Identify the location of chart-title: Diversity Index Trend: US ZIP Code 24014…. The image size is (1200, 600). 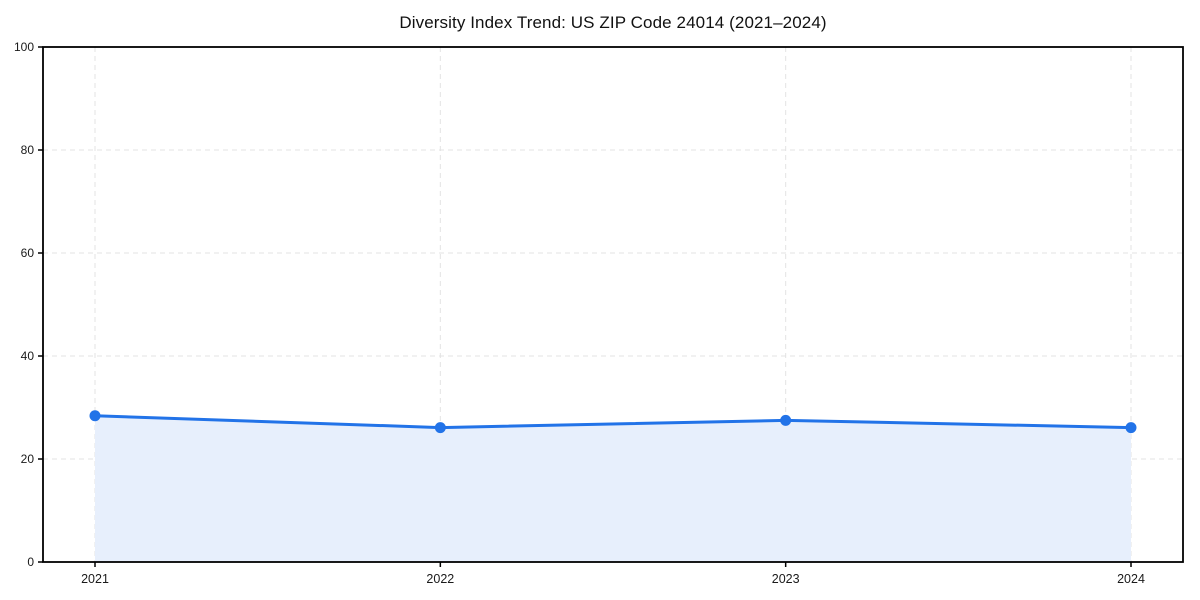
(613, 22).